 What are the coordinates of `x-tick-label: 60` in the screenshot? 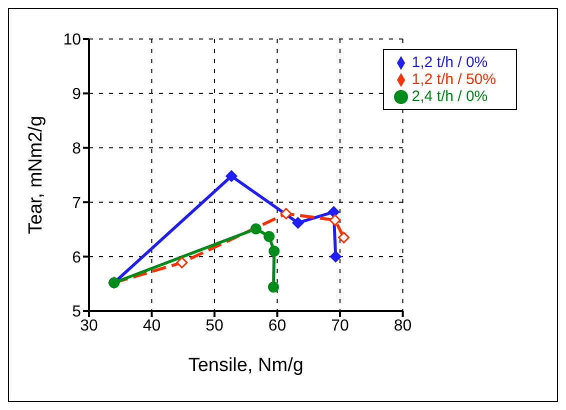 It's located at (277, 325).